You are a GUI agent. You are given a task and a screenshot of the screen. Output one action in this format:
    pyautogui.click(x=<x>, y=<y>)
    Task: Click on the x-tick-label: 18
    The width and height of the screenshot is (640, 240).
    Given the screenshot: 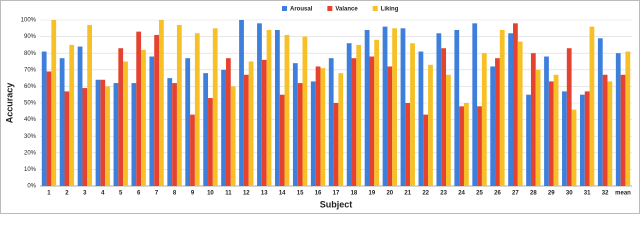 What is the action you would take?
    pyautogui.click(x=354, y=194)
    